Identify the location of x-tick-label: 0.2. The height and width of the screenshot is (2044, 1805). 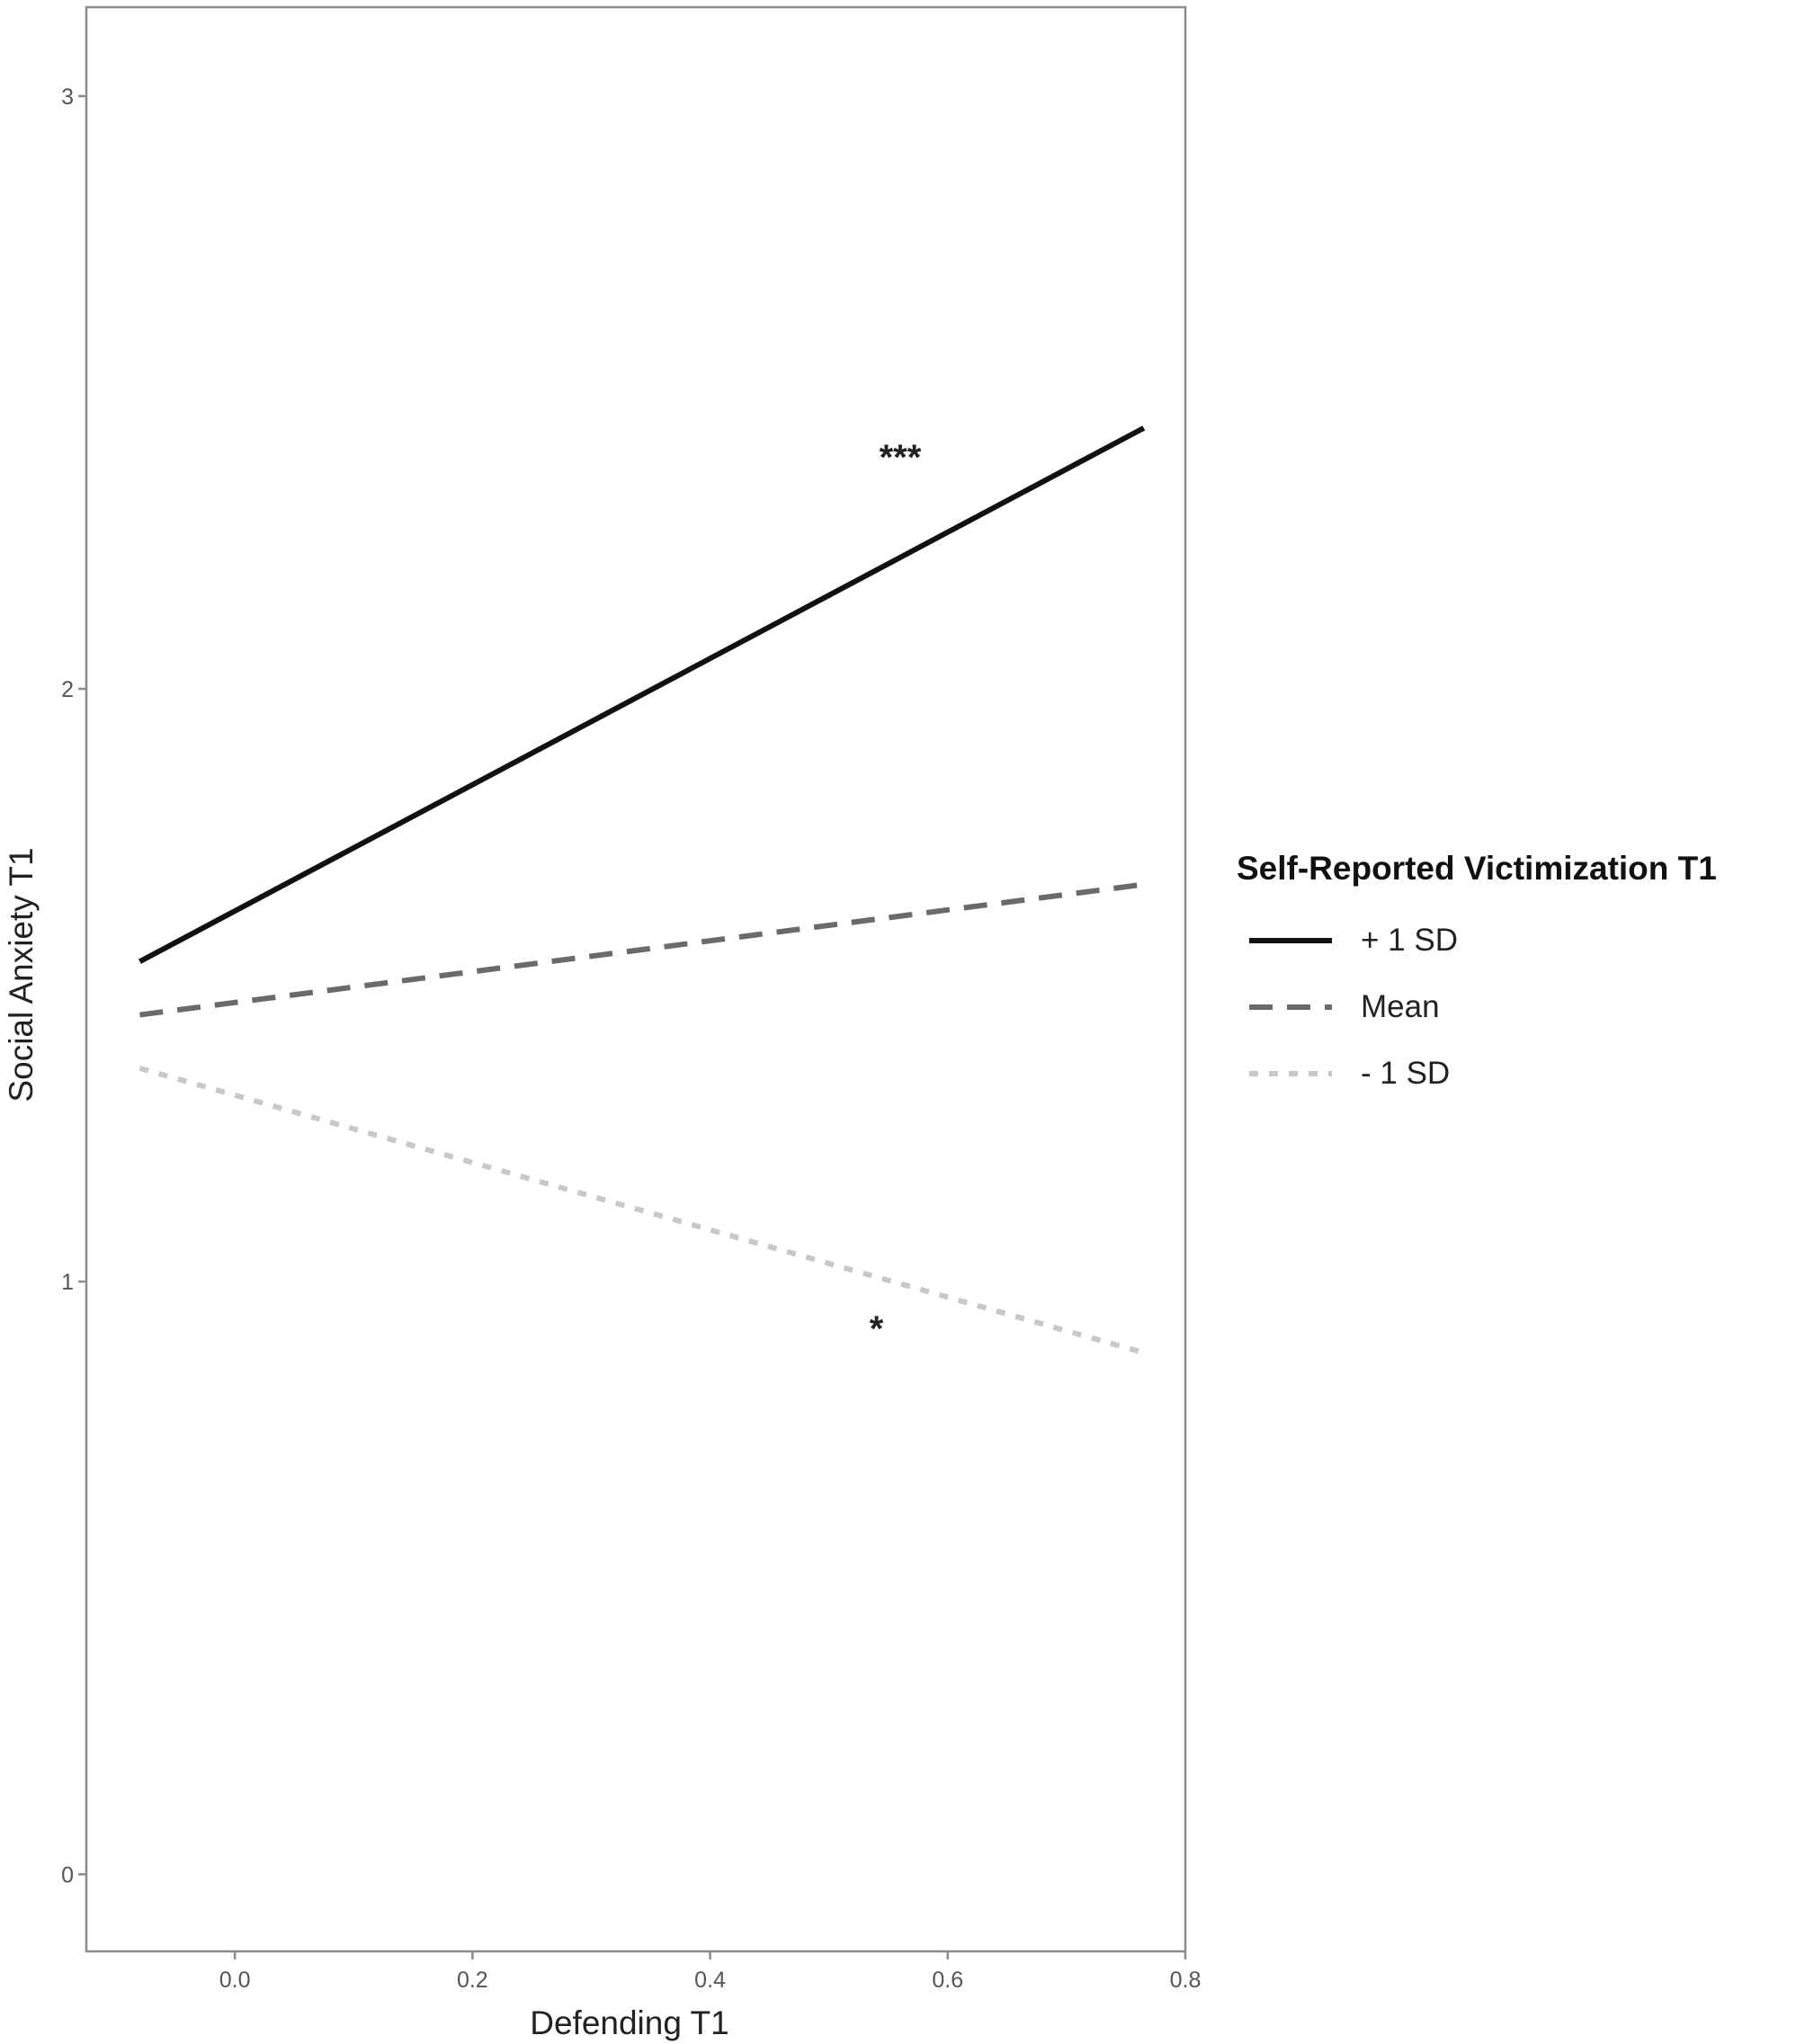
(473, 1980).